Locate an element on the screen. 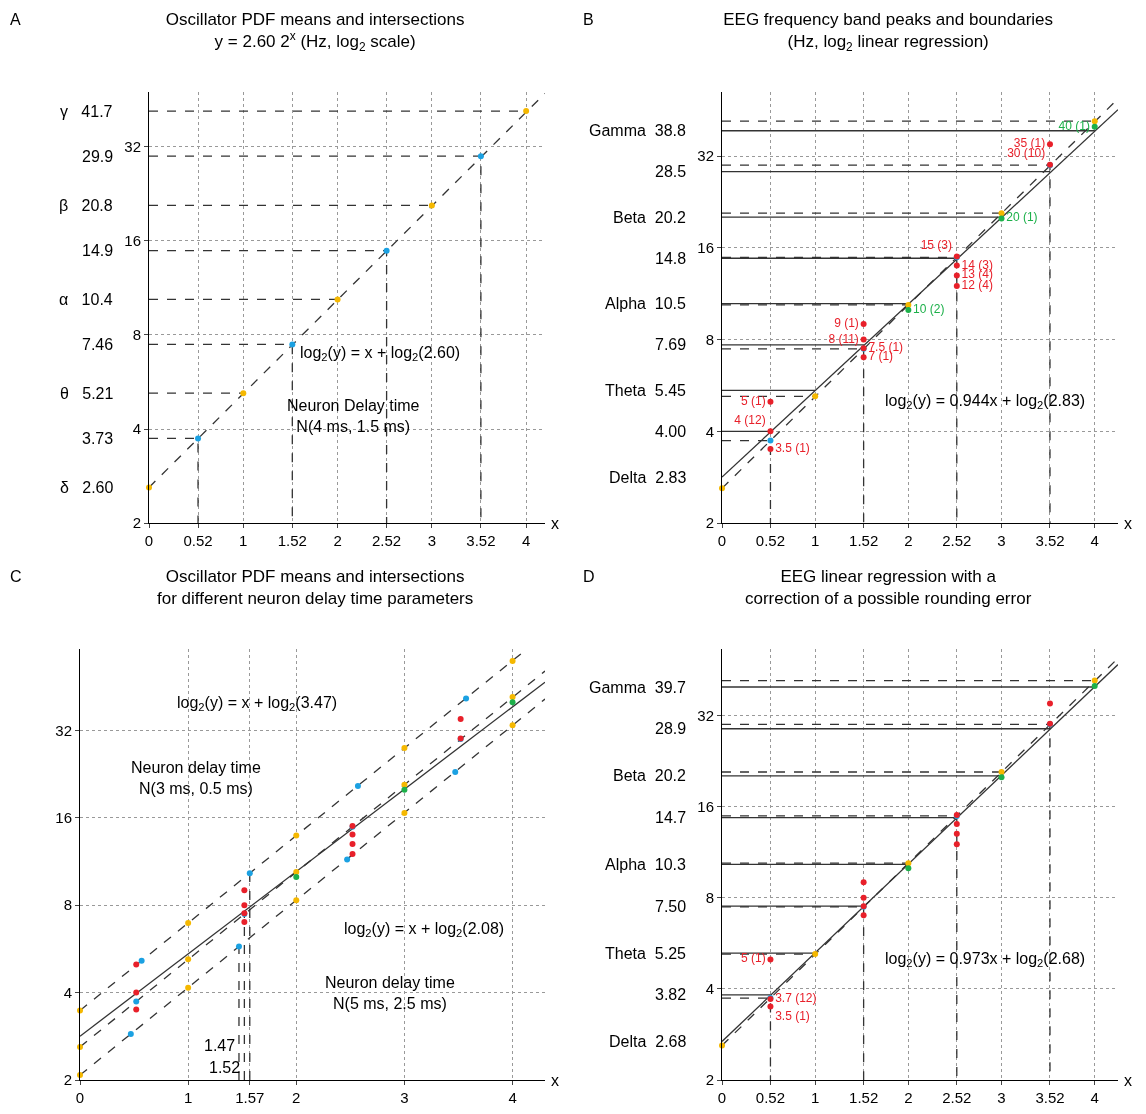 The image size is (1146, 1114). annotation: 1.52 is located at coordinates (225, 1067).